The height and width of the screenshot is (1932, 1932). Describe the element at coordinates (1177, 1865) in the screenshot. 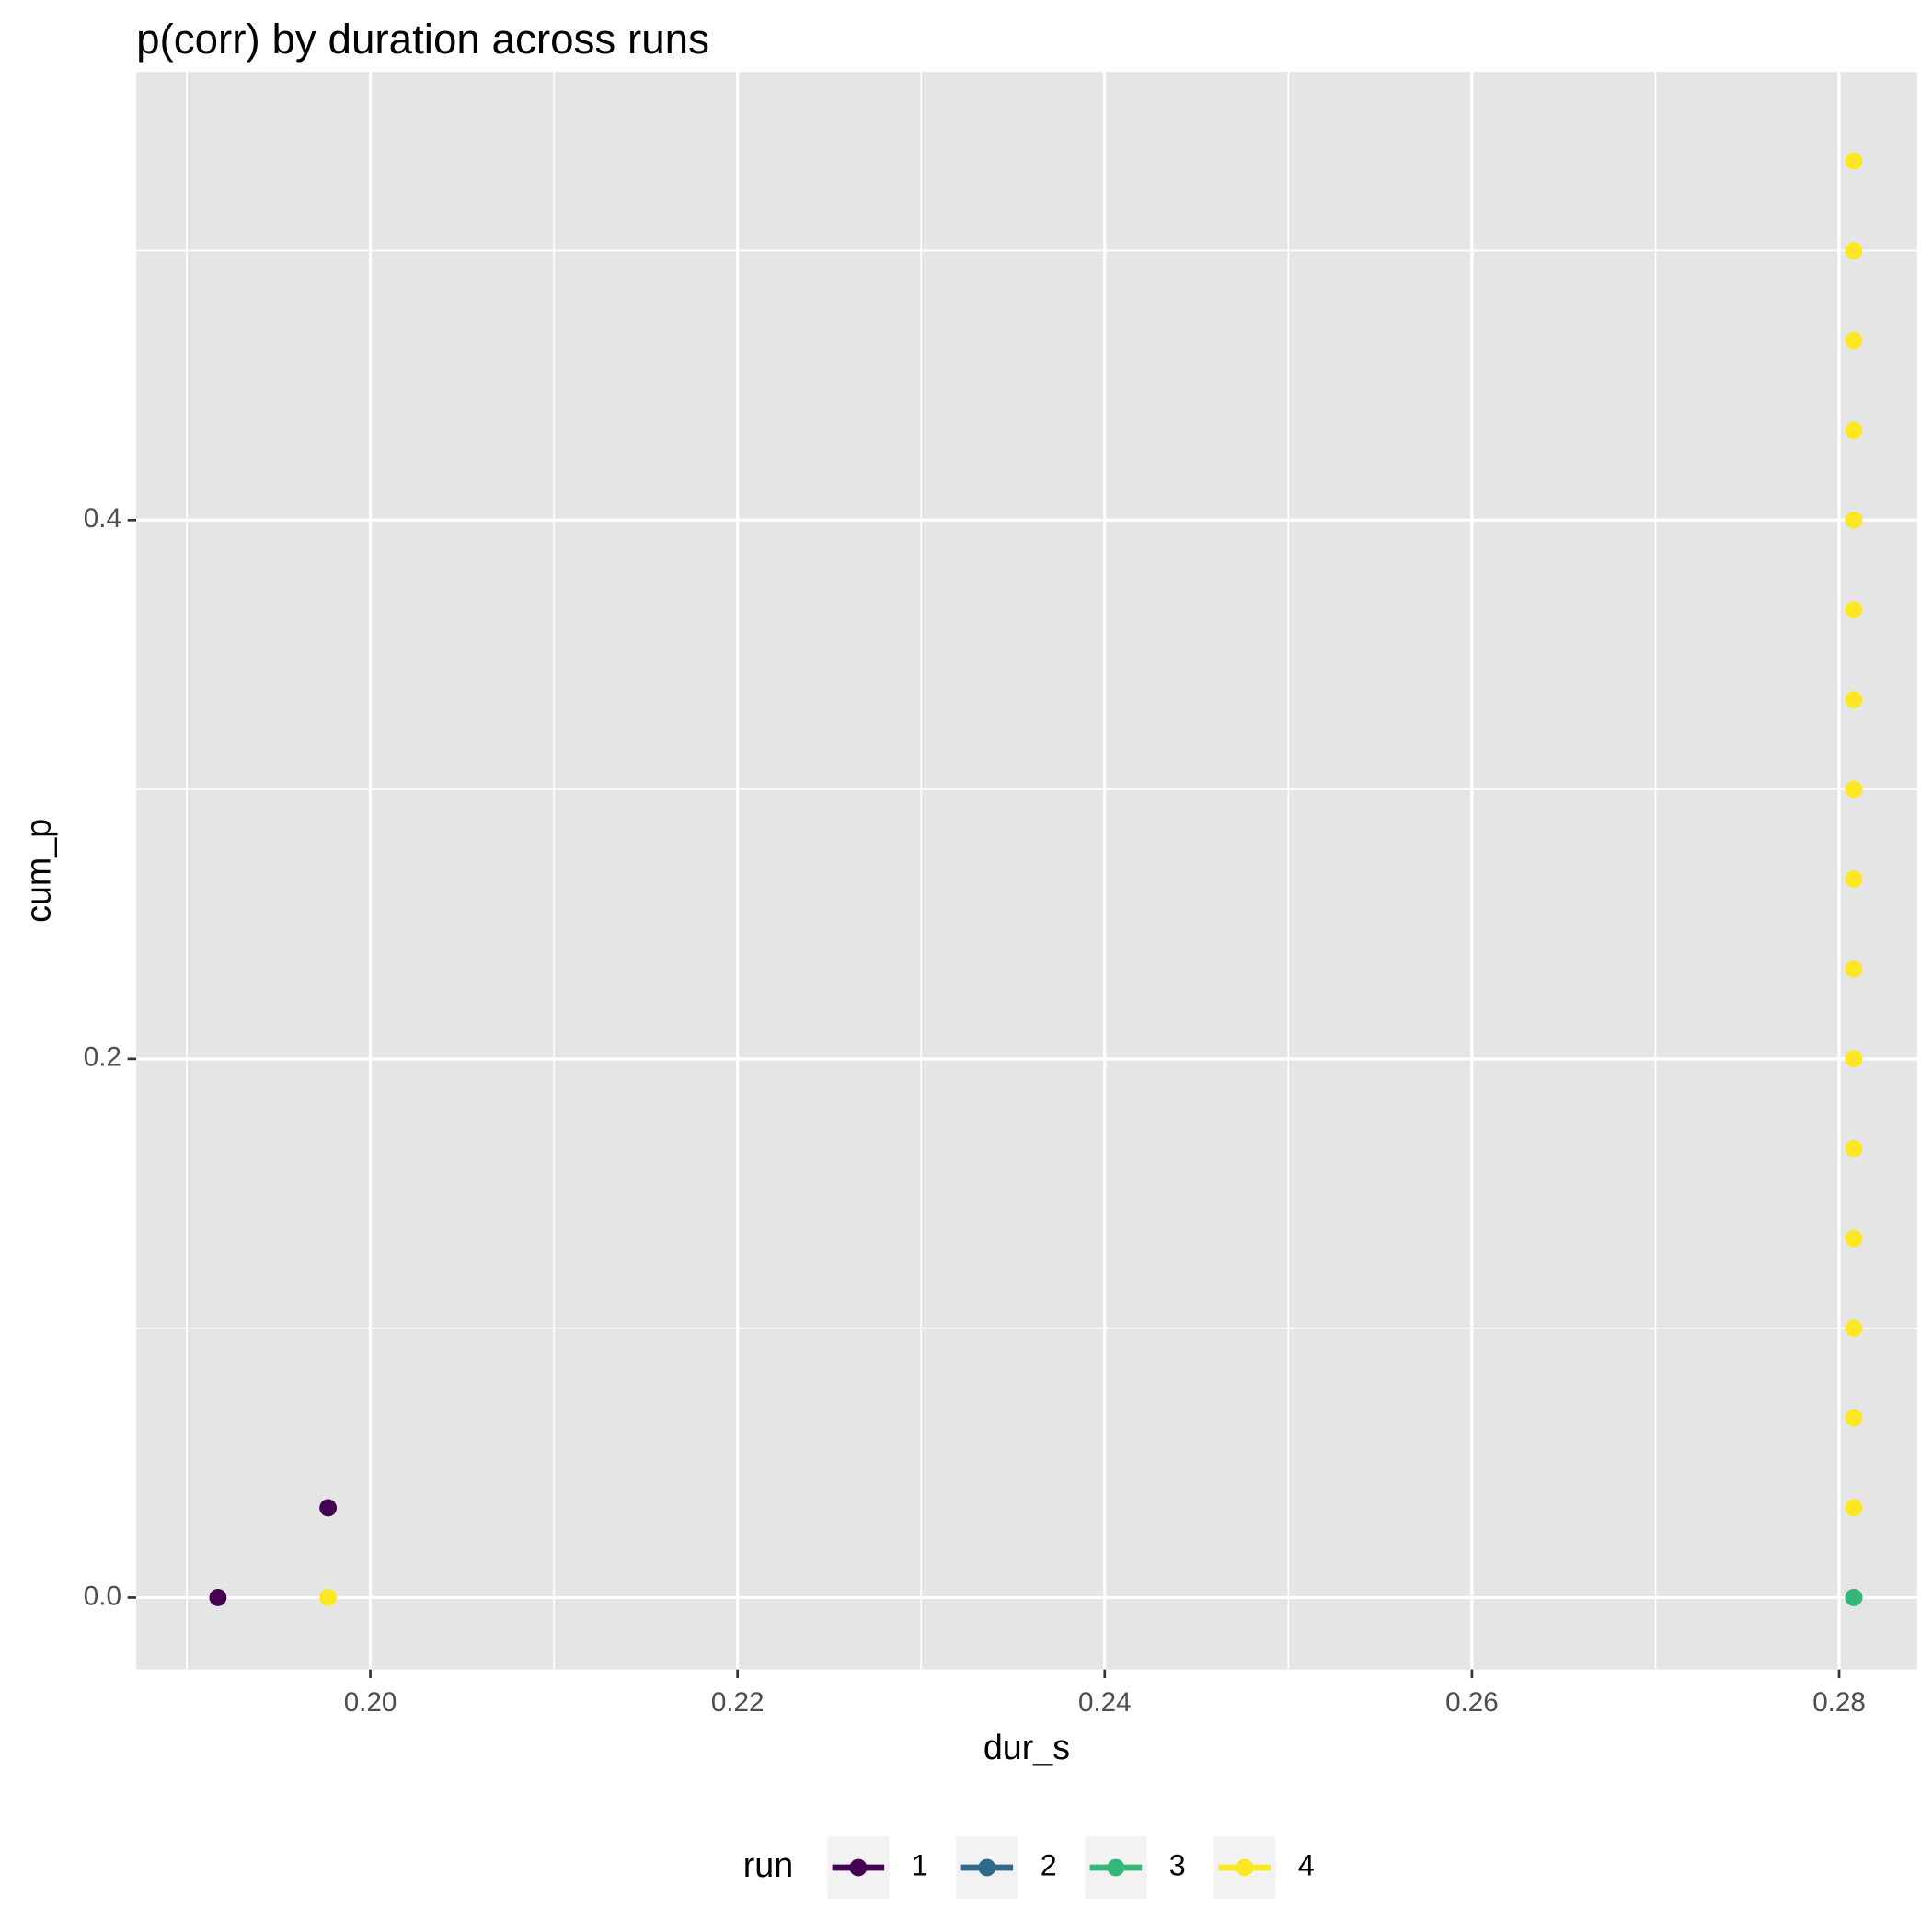

I see `legend-label: 3` at that location.